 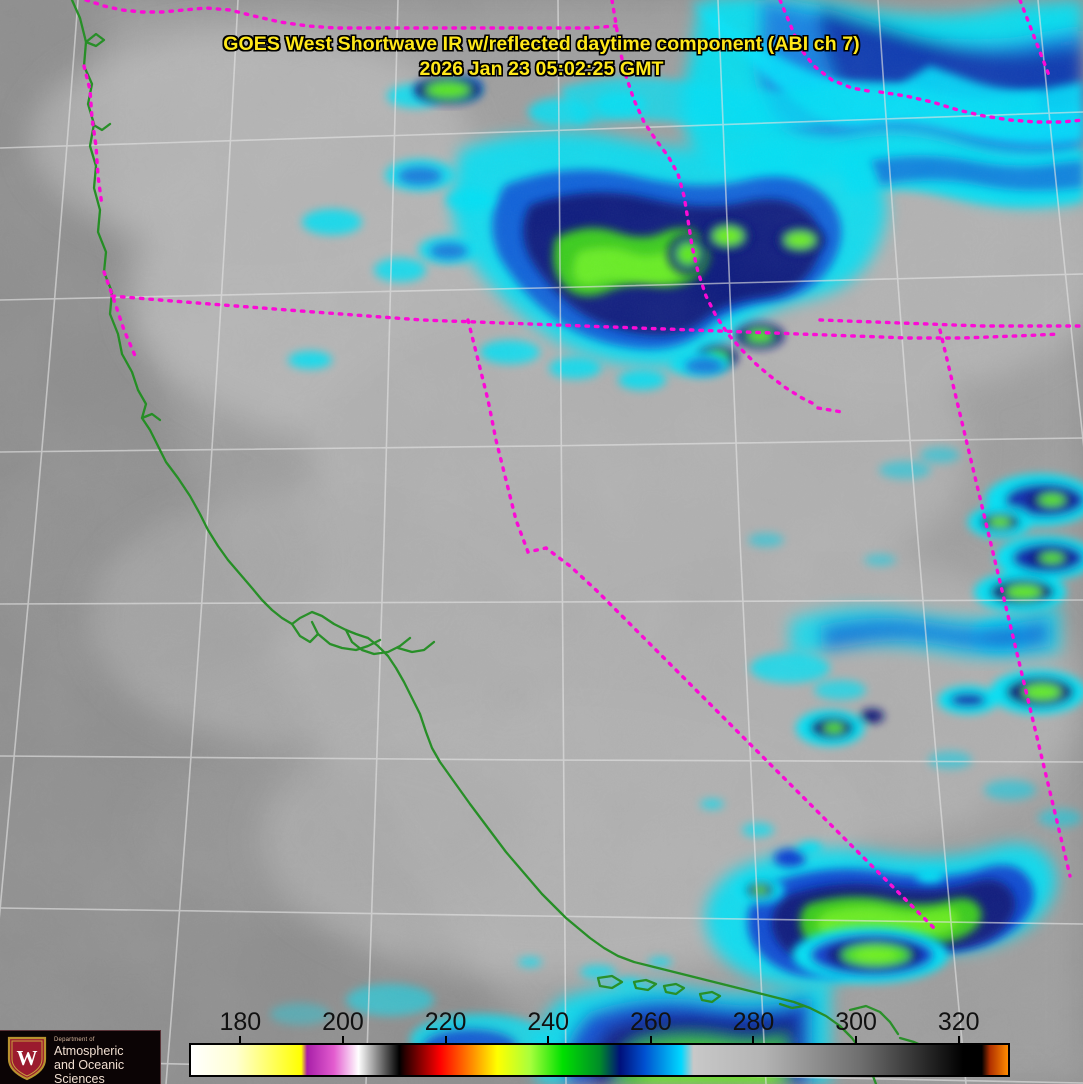 I want to click on uw-crest-icon: W, so click(x=27, y=1058).